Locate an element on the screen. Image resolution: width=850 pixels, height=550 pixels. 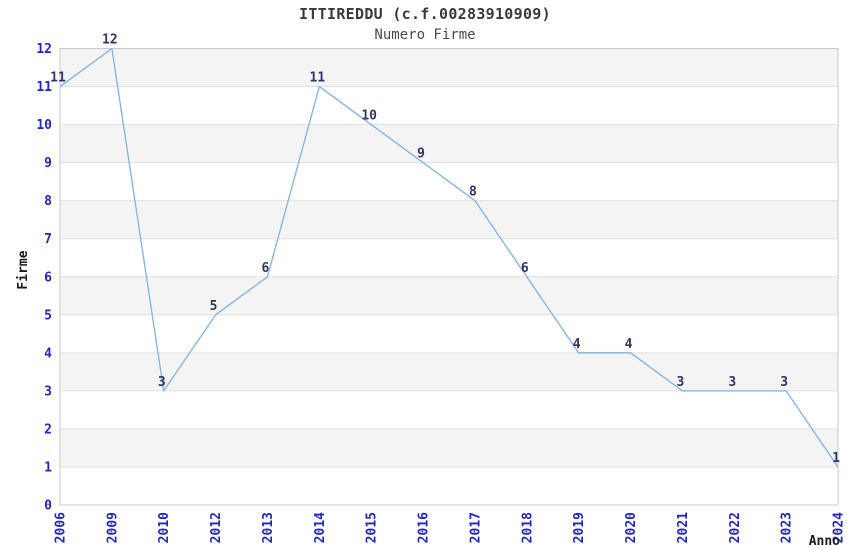
data-point-label: 8 is located at coordinates (473, 192).